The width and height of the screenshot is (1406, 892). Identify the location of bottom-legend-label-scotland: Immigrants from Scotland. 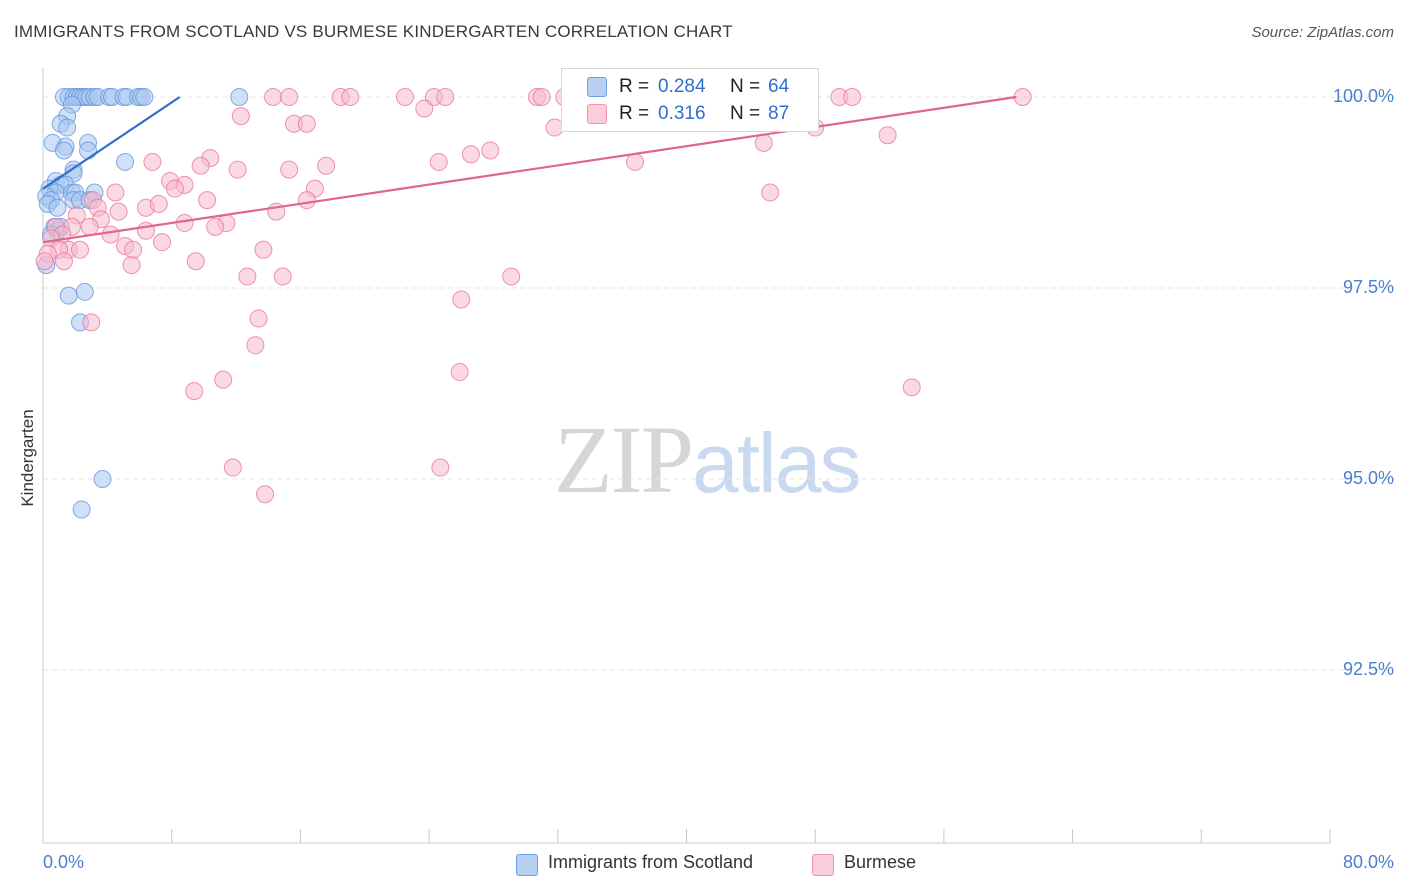
(651, 862).